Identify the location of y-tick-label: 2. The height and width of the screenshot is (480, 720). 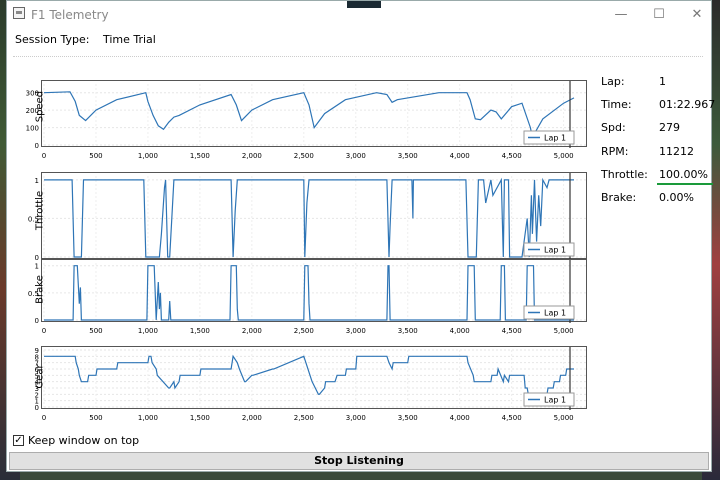
(37, 395).